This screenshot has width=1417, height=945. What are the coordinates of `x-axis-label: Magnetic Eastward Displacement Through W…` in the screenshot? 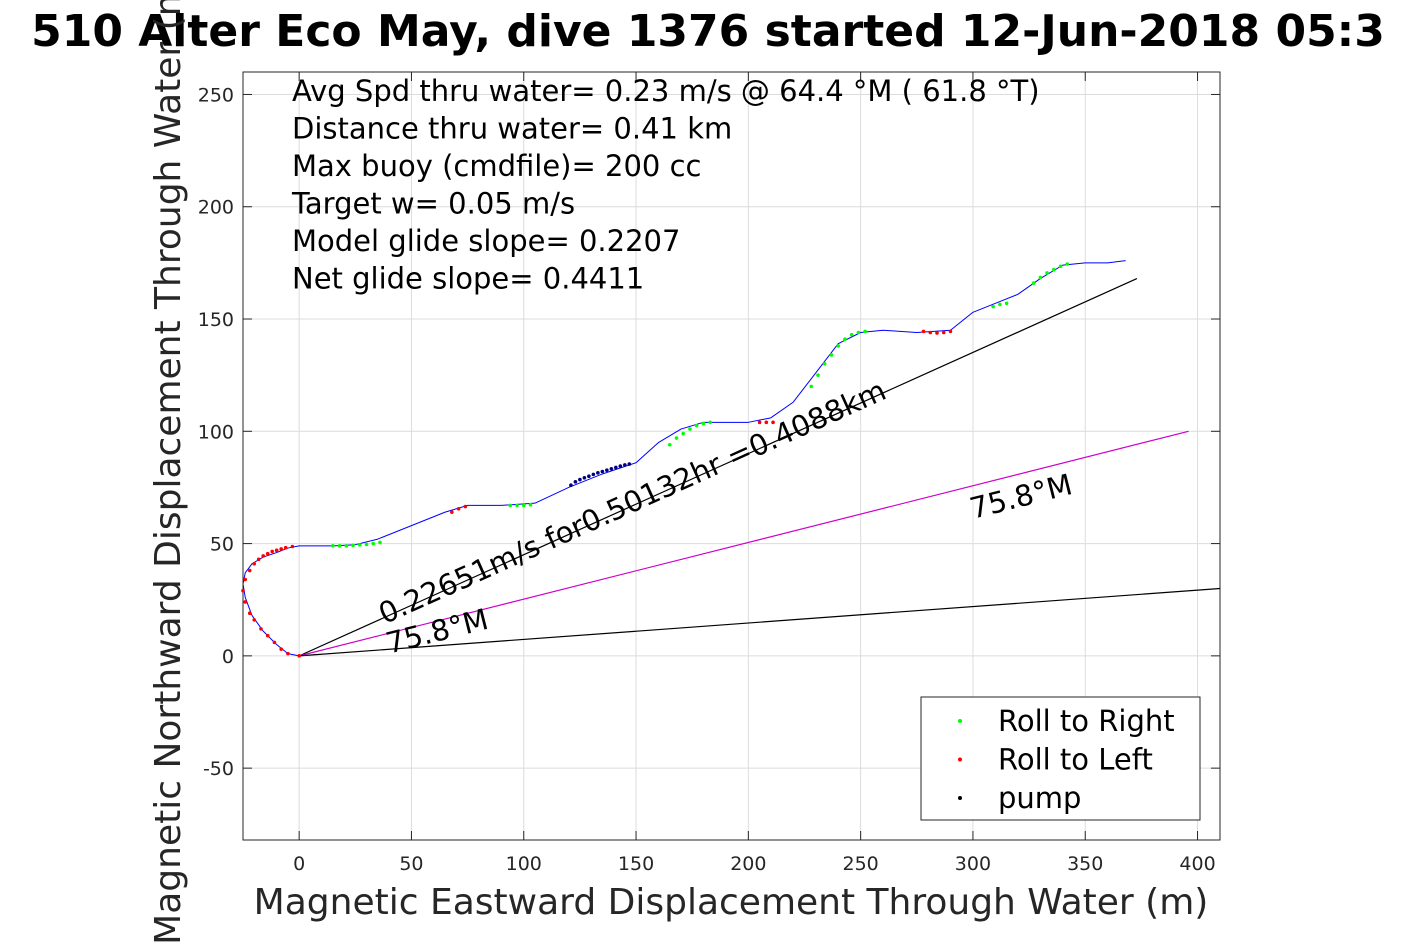 It's located at (731, 902).